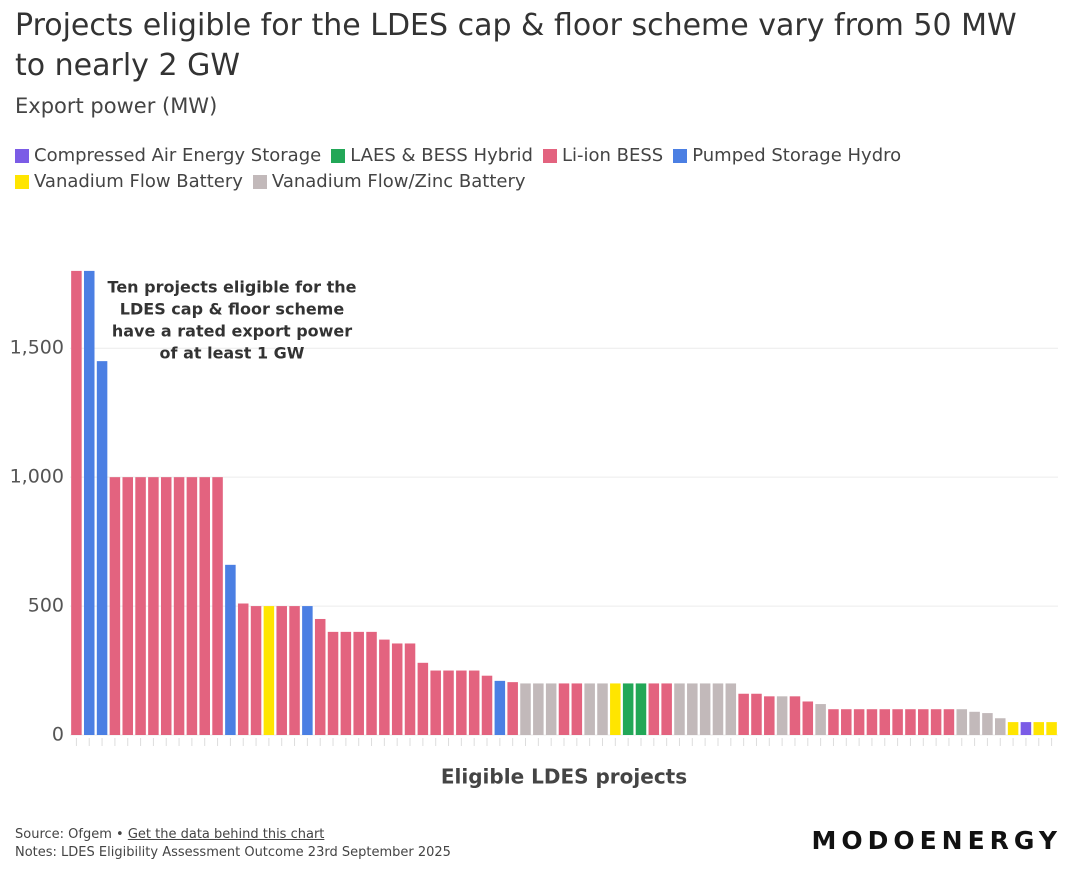 This screenshot has height=873, width=1080. Describe the element at coordinates (226, 834) in the screenshot. I see `data-link: Get the data behind this chart` at that location.